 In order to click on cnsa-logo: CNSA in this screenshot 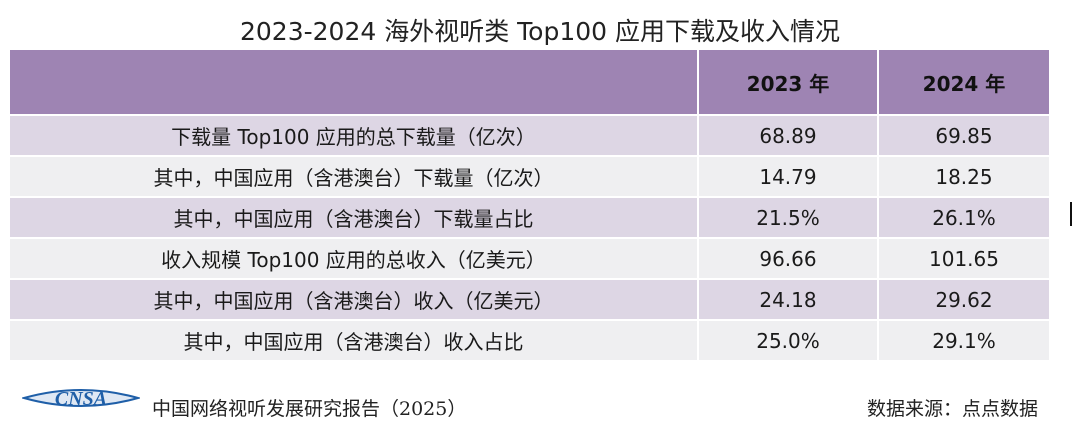, I will do `click(81, 399)`.